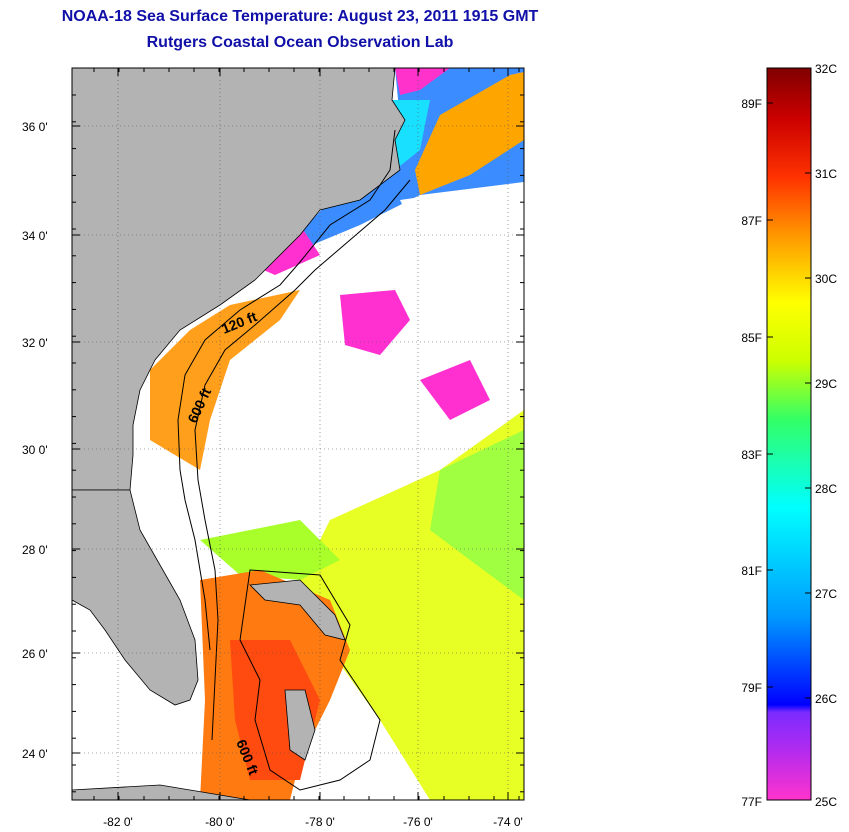  I want to click on celsius-label: 30C, so click(826, 279).